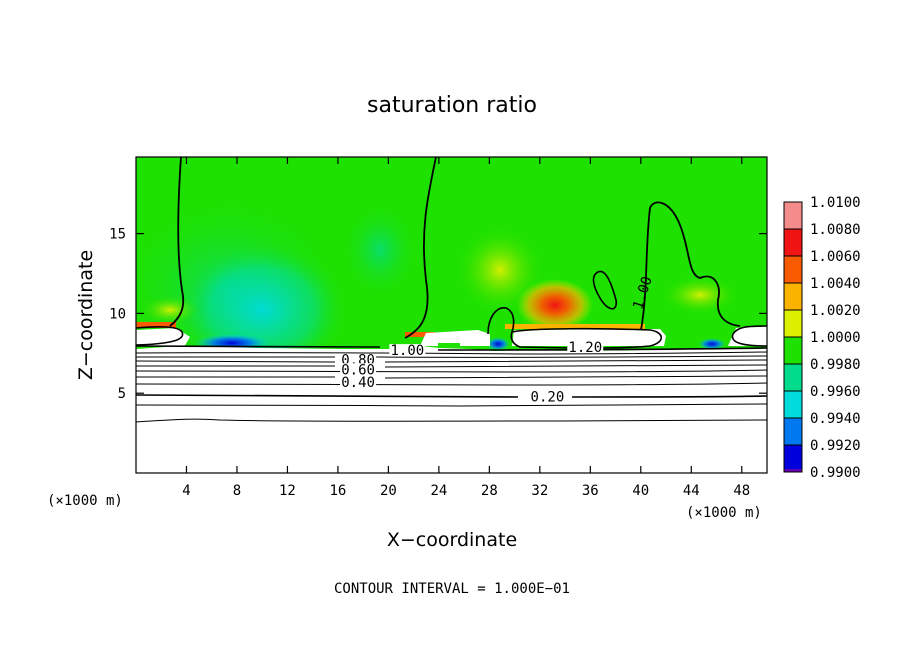 This screenshot has width=904, height=654. What do you see at coordinates (555, 305) in the screenshot?
I see `field-warm-region` at bounding box center [555, 305].